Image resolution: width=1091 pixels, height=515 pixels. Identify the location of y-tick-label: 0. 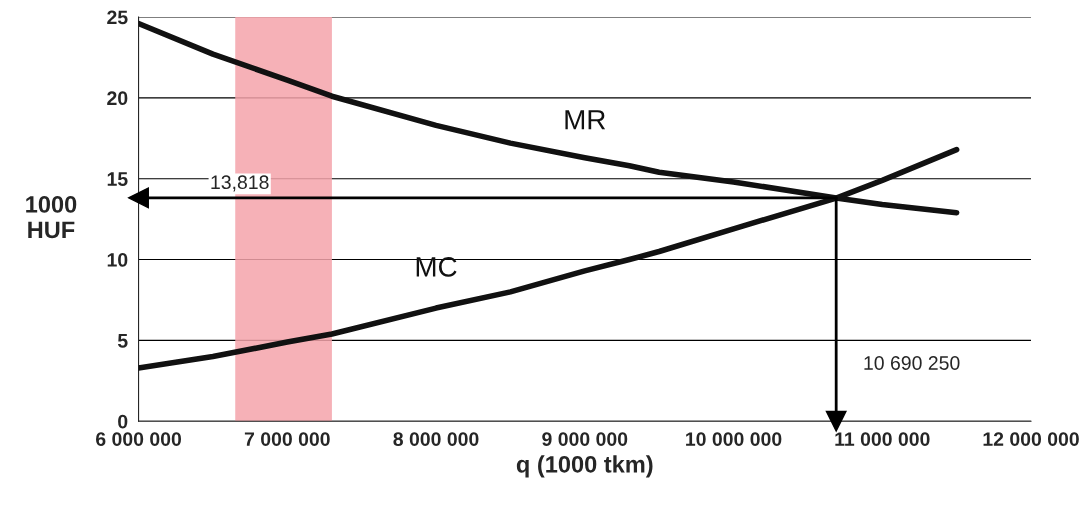
(123, 421).